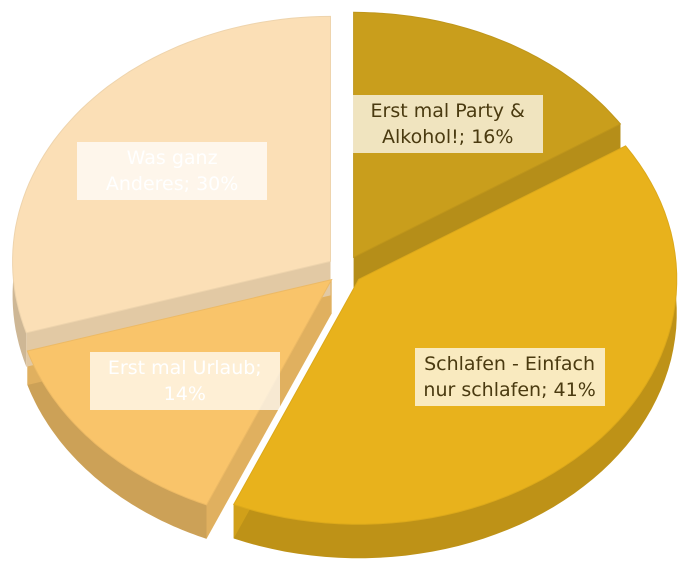 This screenshot has width=689, height=565. Describe the element at coordinates (447, 123) in the screenshot. I see `data-label: Erst mal Party & Alkohol!; 16%` at that location.